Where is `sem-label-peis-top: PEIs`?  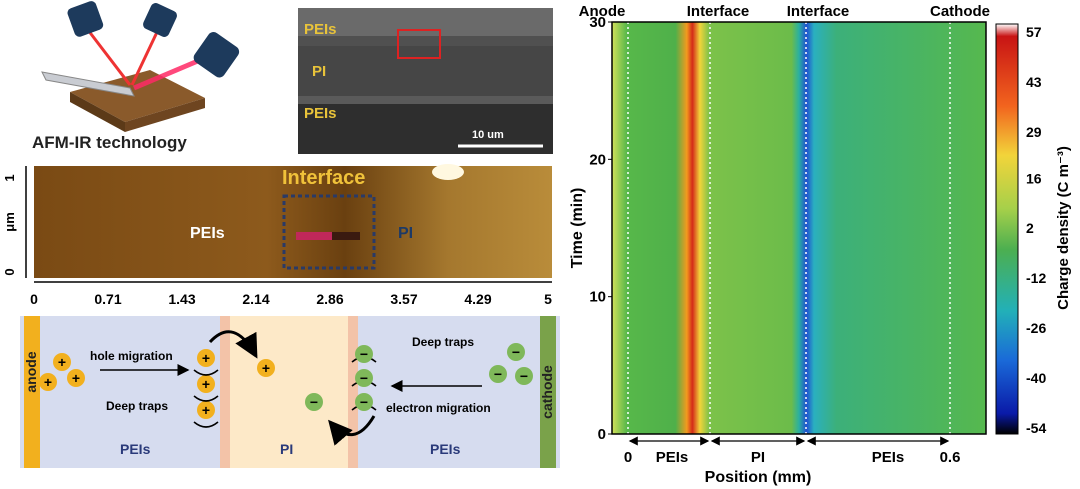
sem-label-peis-top: PEIs is located at coordinates (320, 29).